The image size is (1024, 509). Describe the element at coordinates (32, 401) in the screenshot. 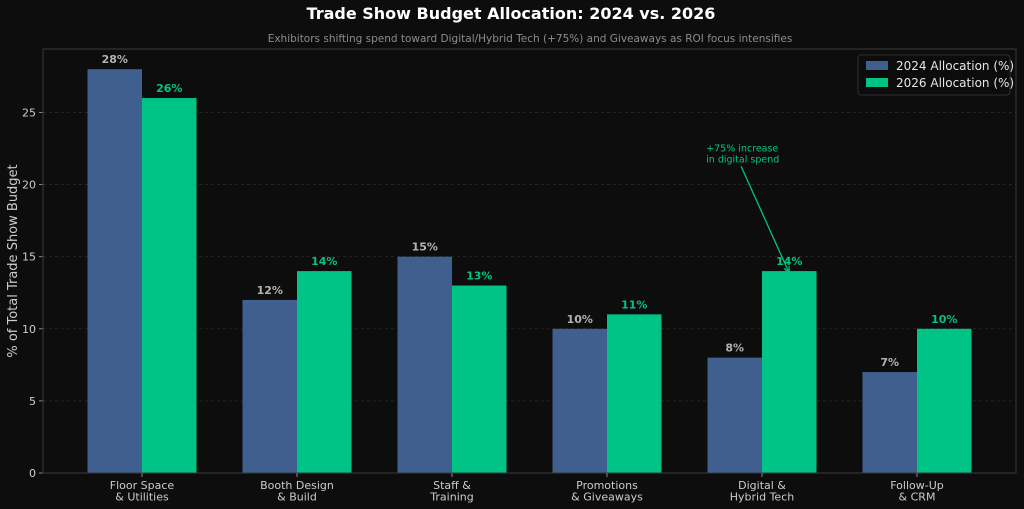

I see `y-tick-label: 5` at that location.